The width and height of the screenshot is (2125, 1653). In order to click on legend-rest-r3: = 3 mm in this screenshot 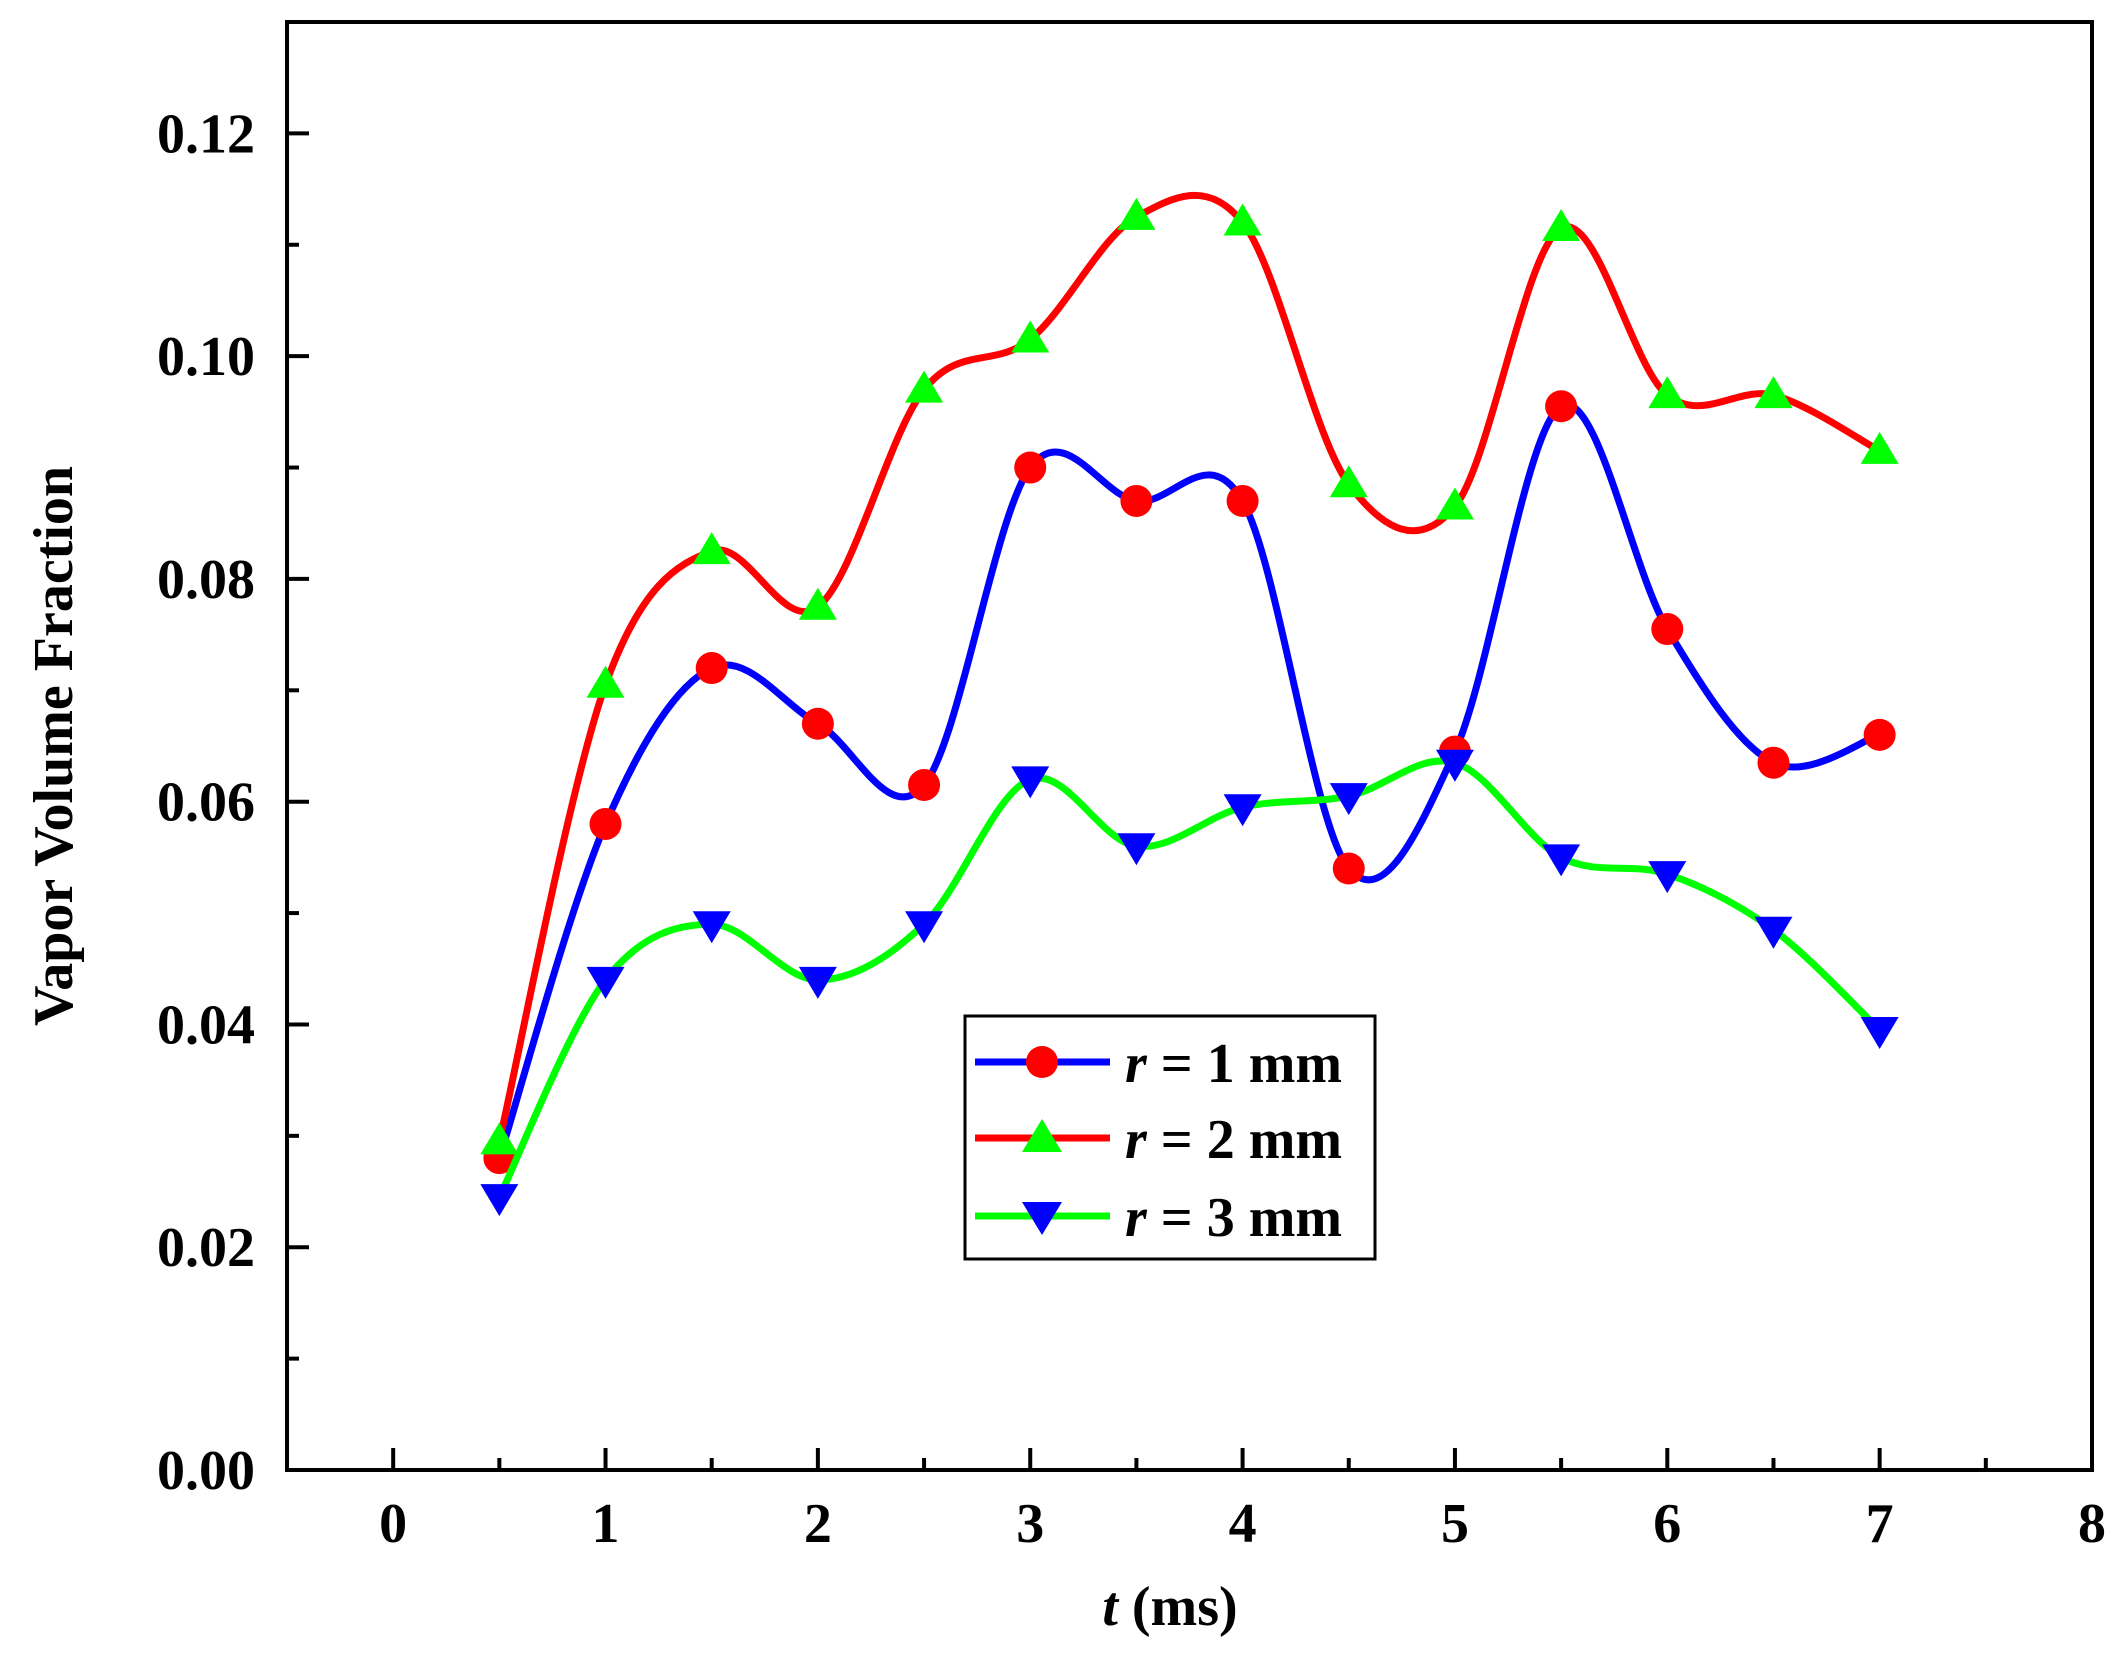, I will do `click(1244, 1218)`.